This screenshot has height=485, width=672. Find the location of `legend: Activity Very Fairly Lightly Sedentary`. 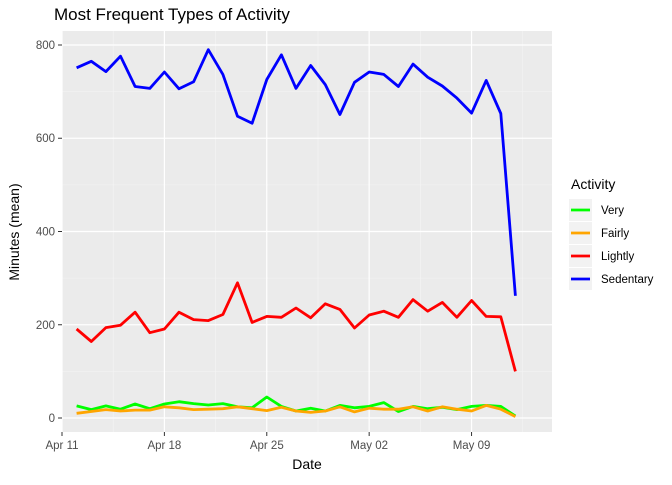

legend: Activity Very Fairly Lightly Sedentary is located at coordinates (611, 233).